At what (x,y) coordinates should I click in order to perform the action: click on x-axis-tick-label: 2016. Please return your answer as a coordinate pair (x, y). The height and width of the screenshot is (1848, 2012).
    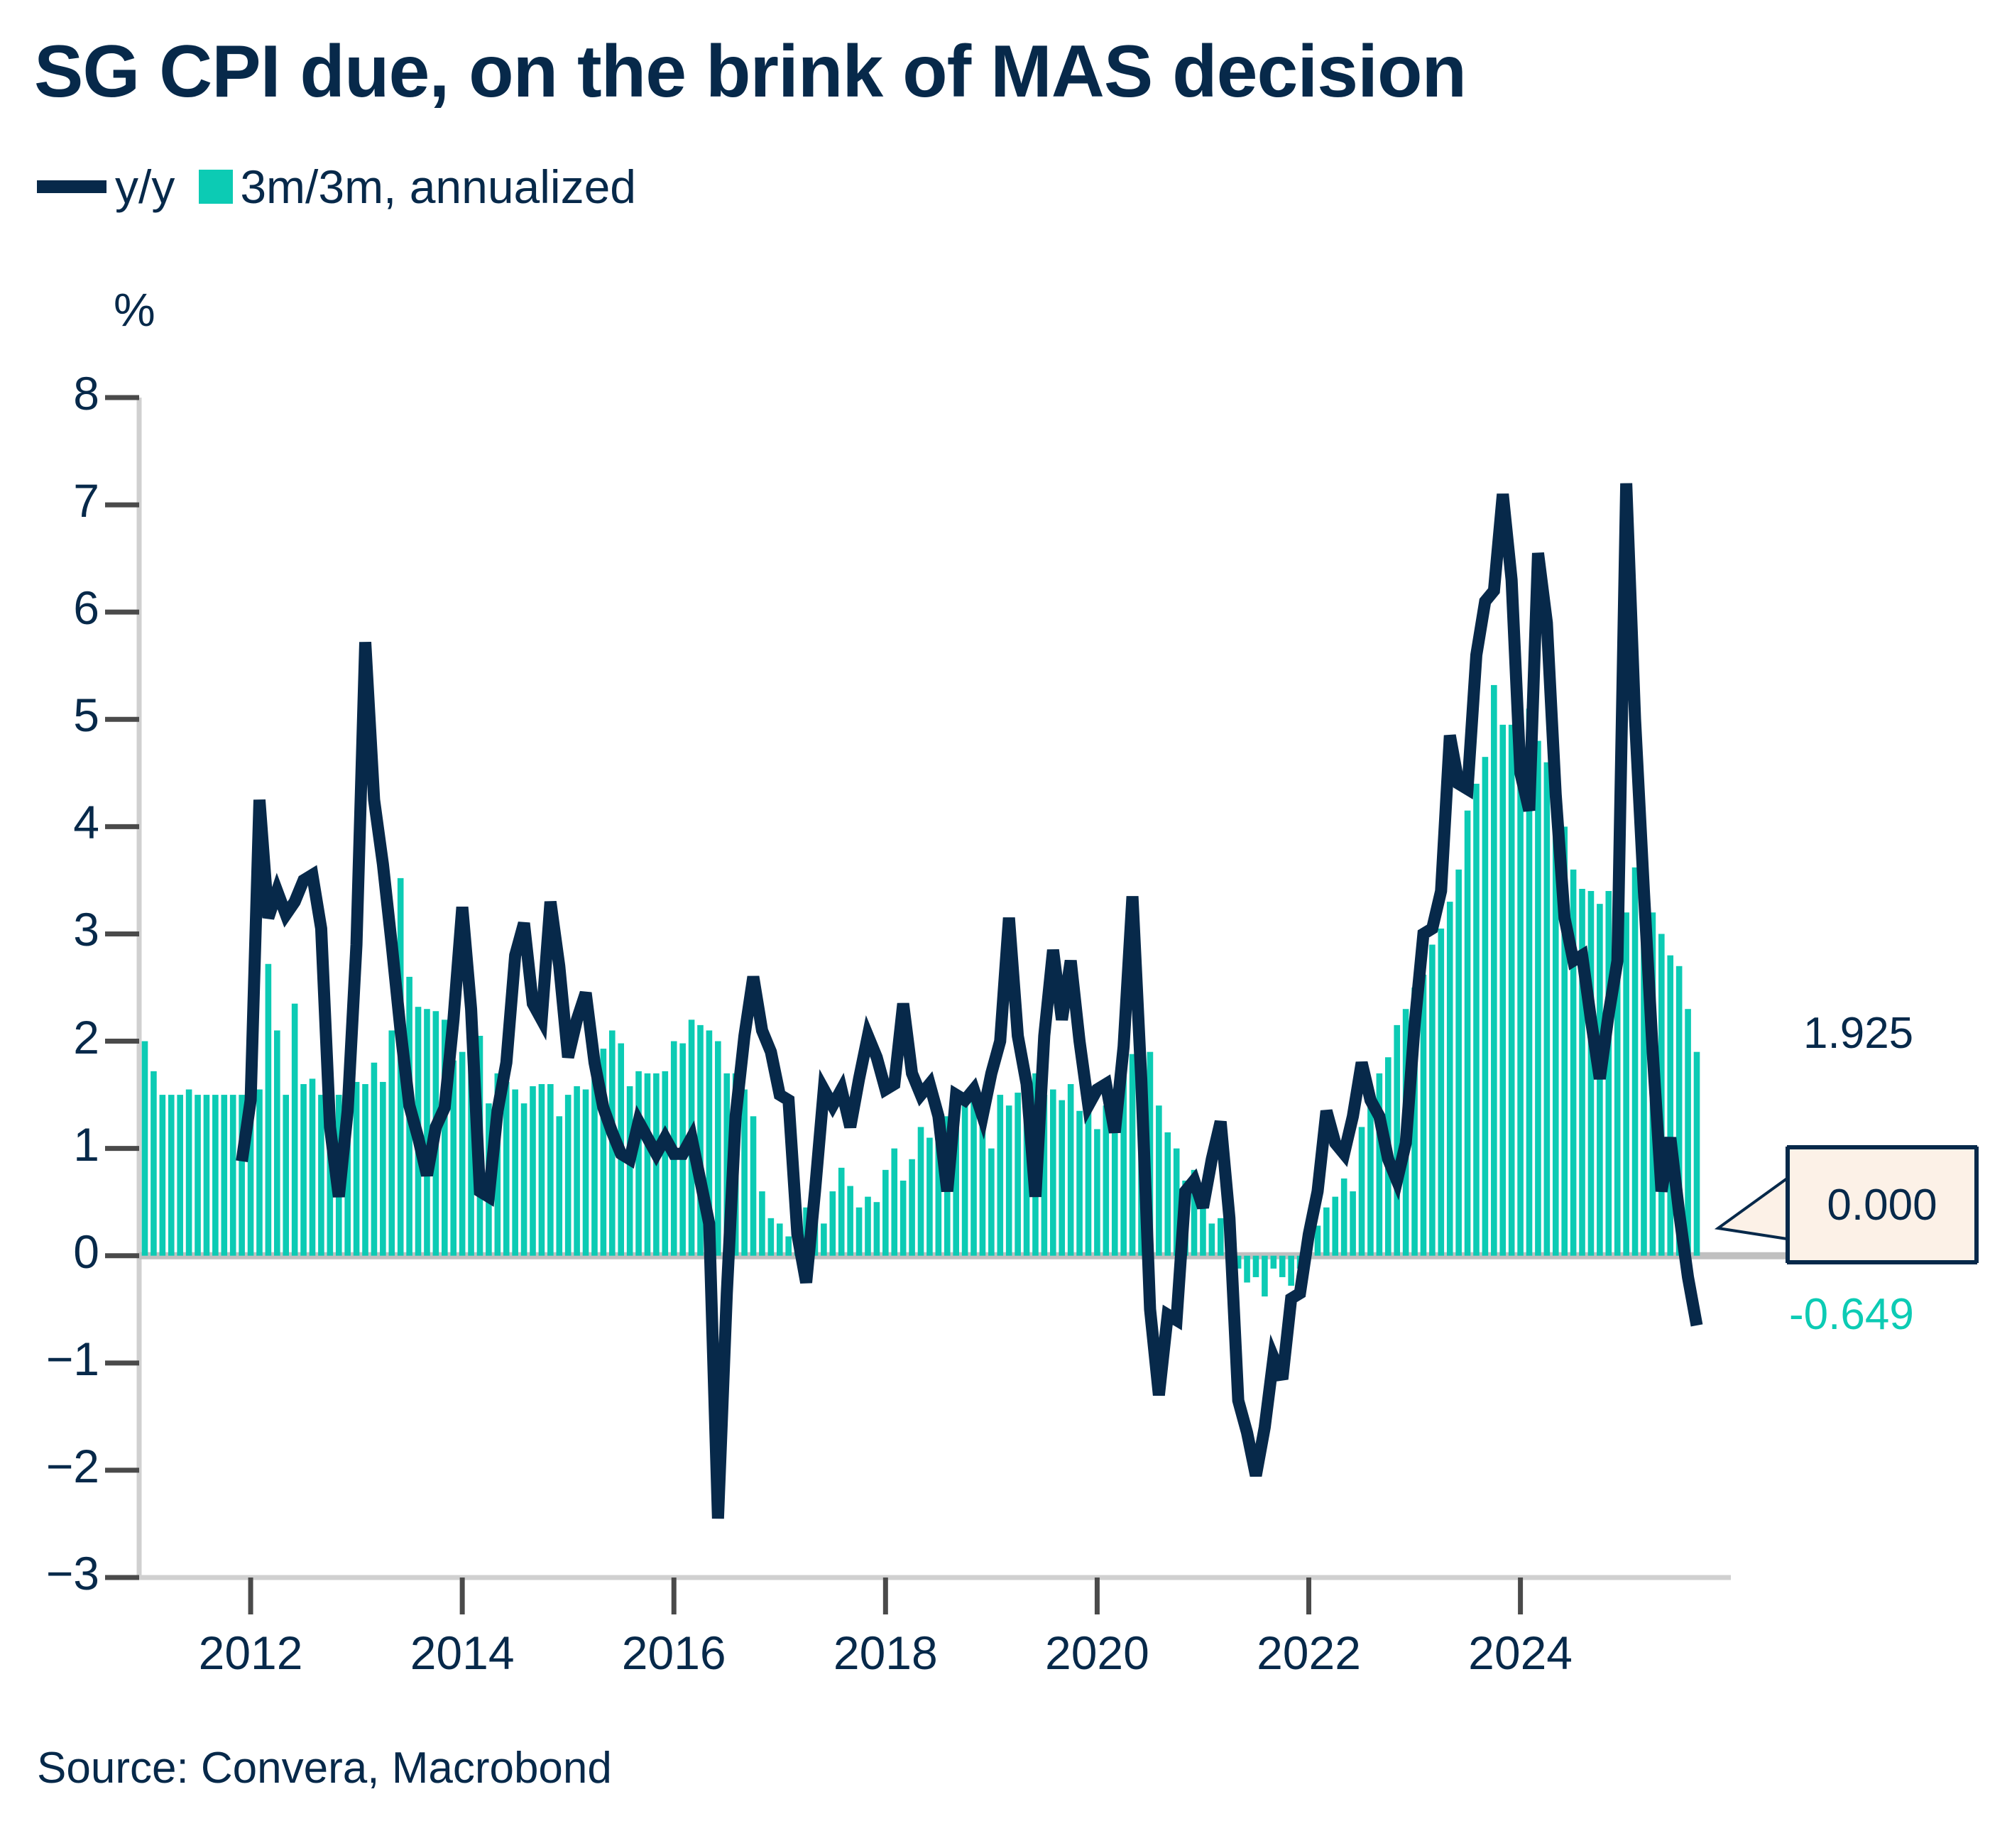
    Looking at the image, I should click on (673, 1652).